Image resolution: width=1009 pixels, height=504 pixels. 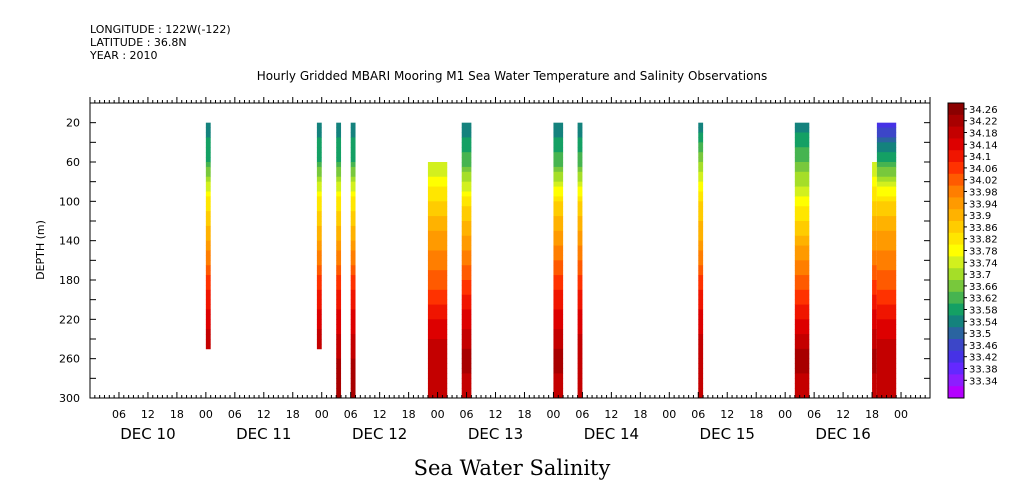 I want to click on x-tick-label: 00, so click(x=206, y=414).